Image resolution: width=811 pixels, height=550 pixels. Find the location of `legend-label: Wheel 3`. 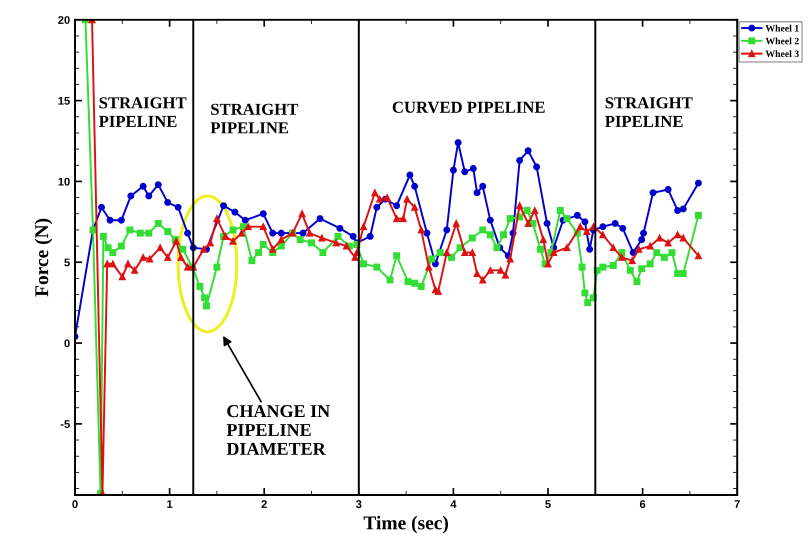

legend-label: Wheel 3 is located at coordinates (782, 54).